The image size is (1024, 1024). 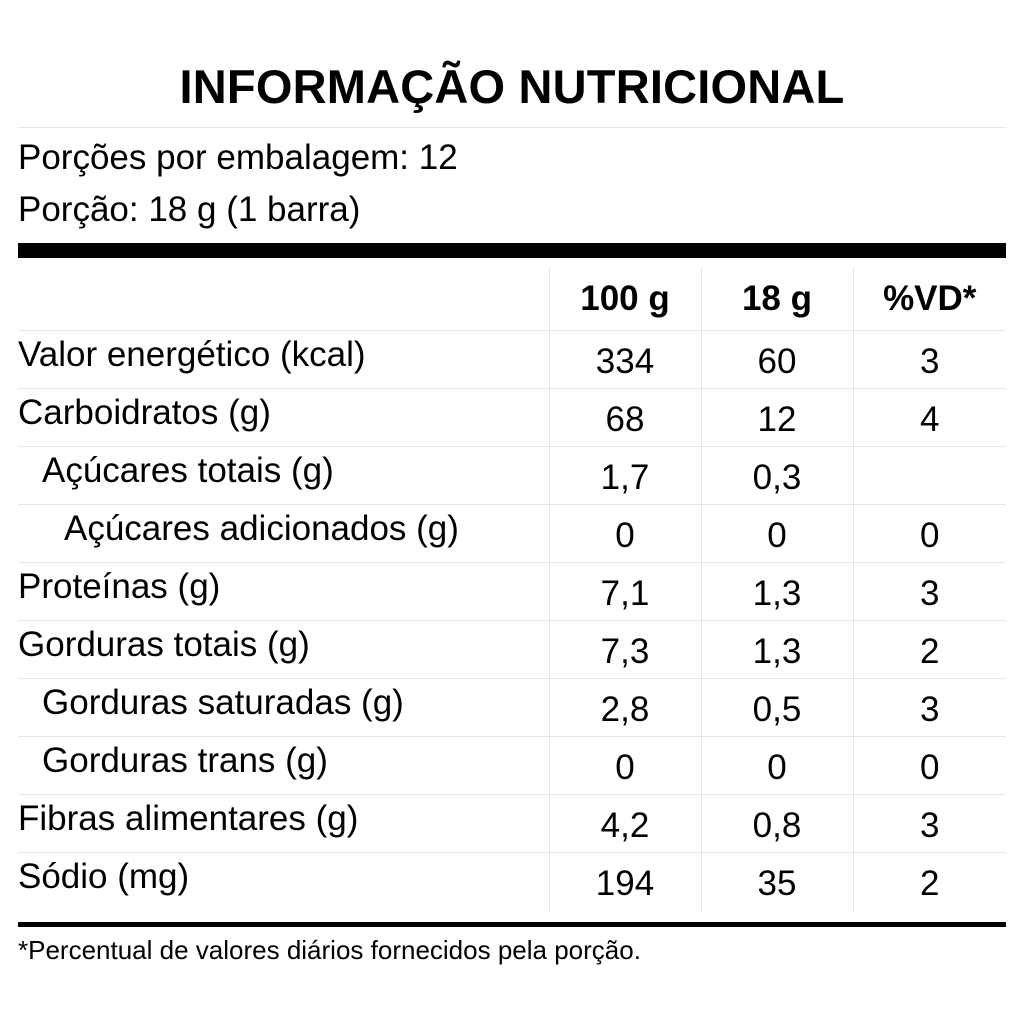 I want to click on title-divider, so click(x=512, y=127).